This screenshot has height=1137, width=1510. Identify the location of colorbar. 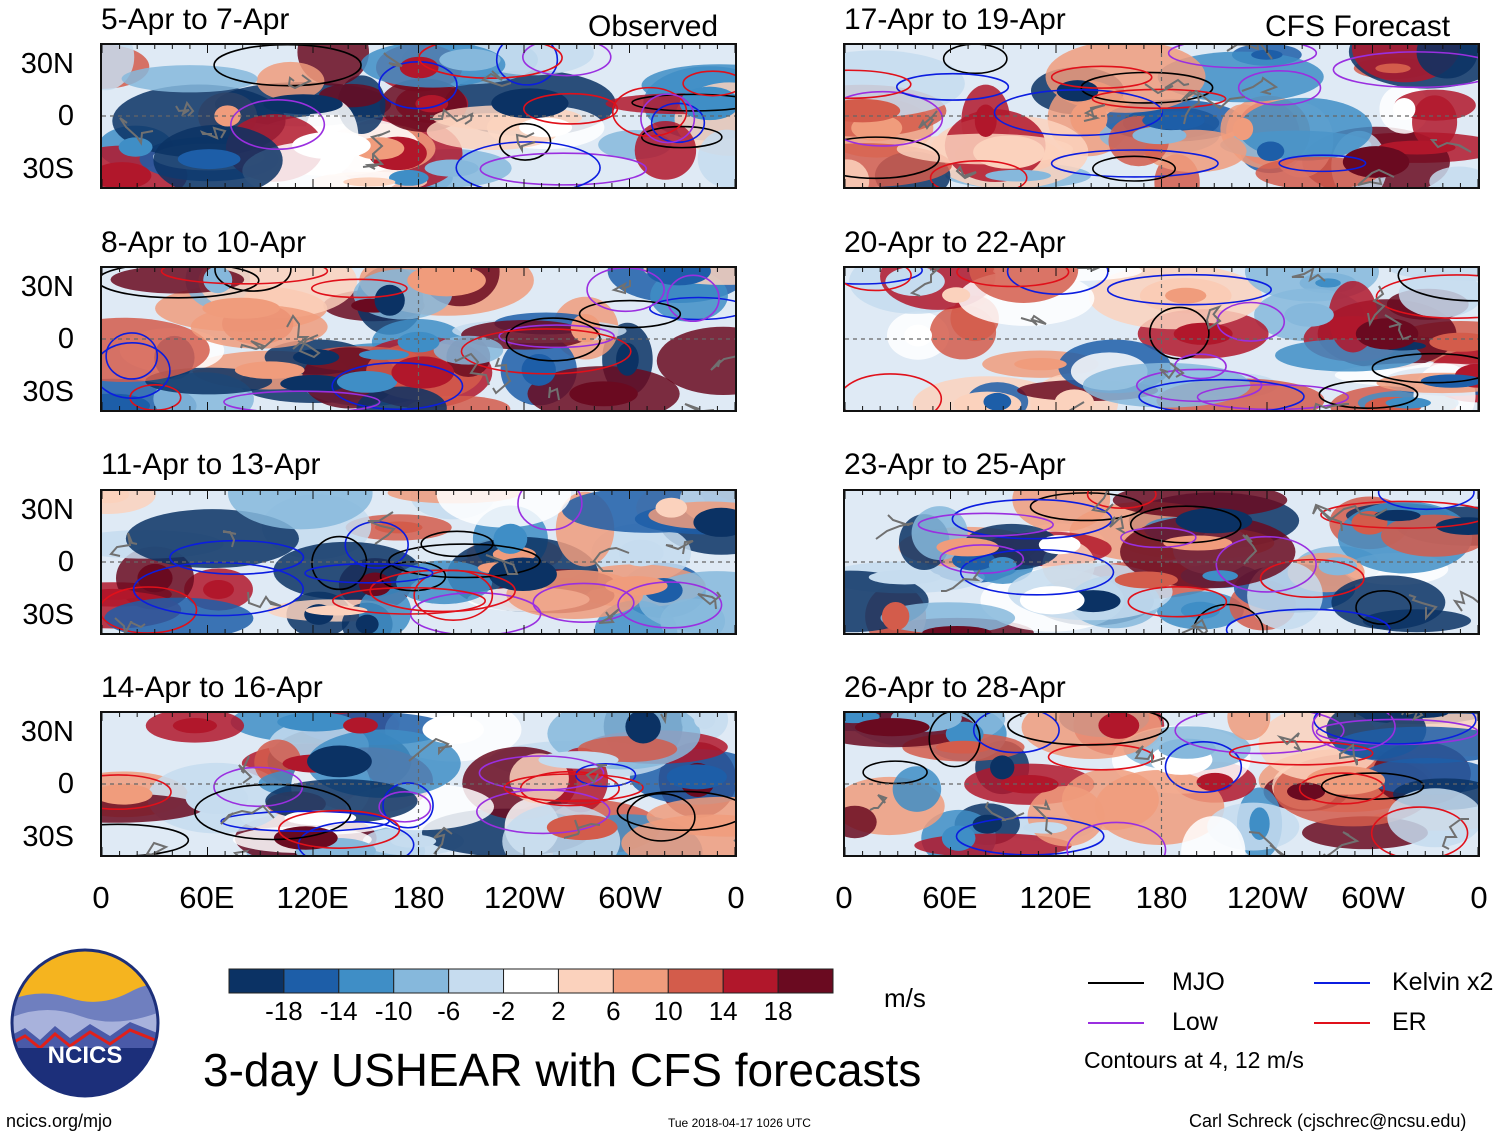
(531, 981).